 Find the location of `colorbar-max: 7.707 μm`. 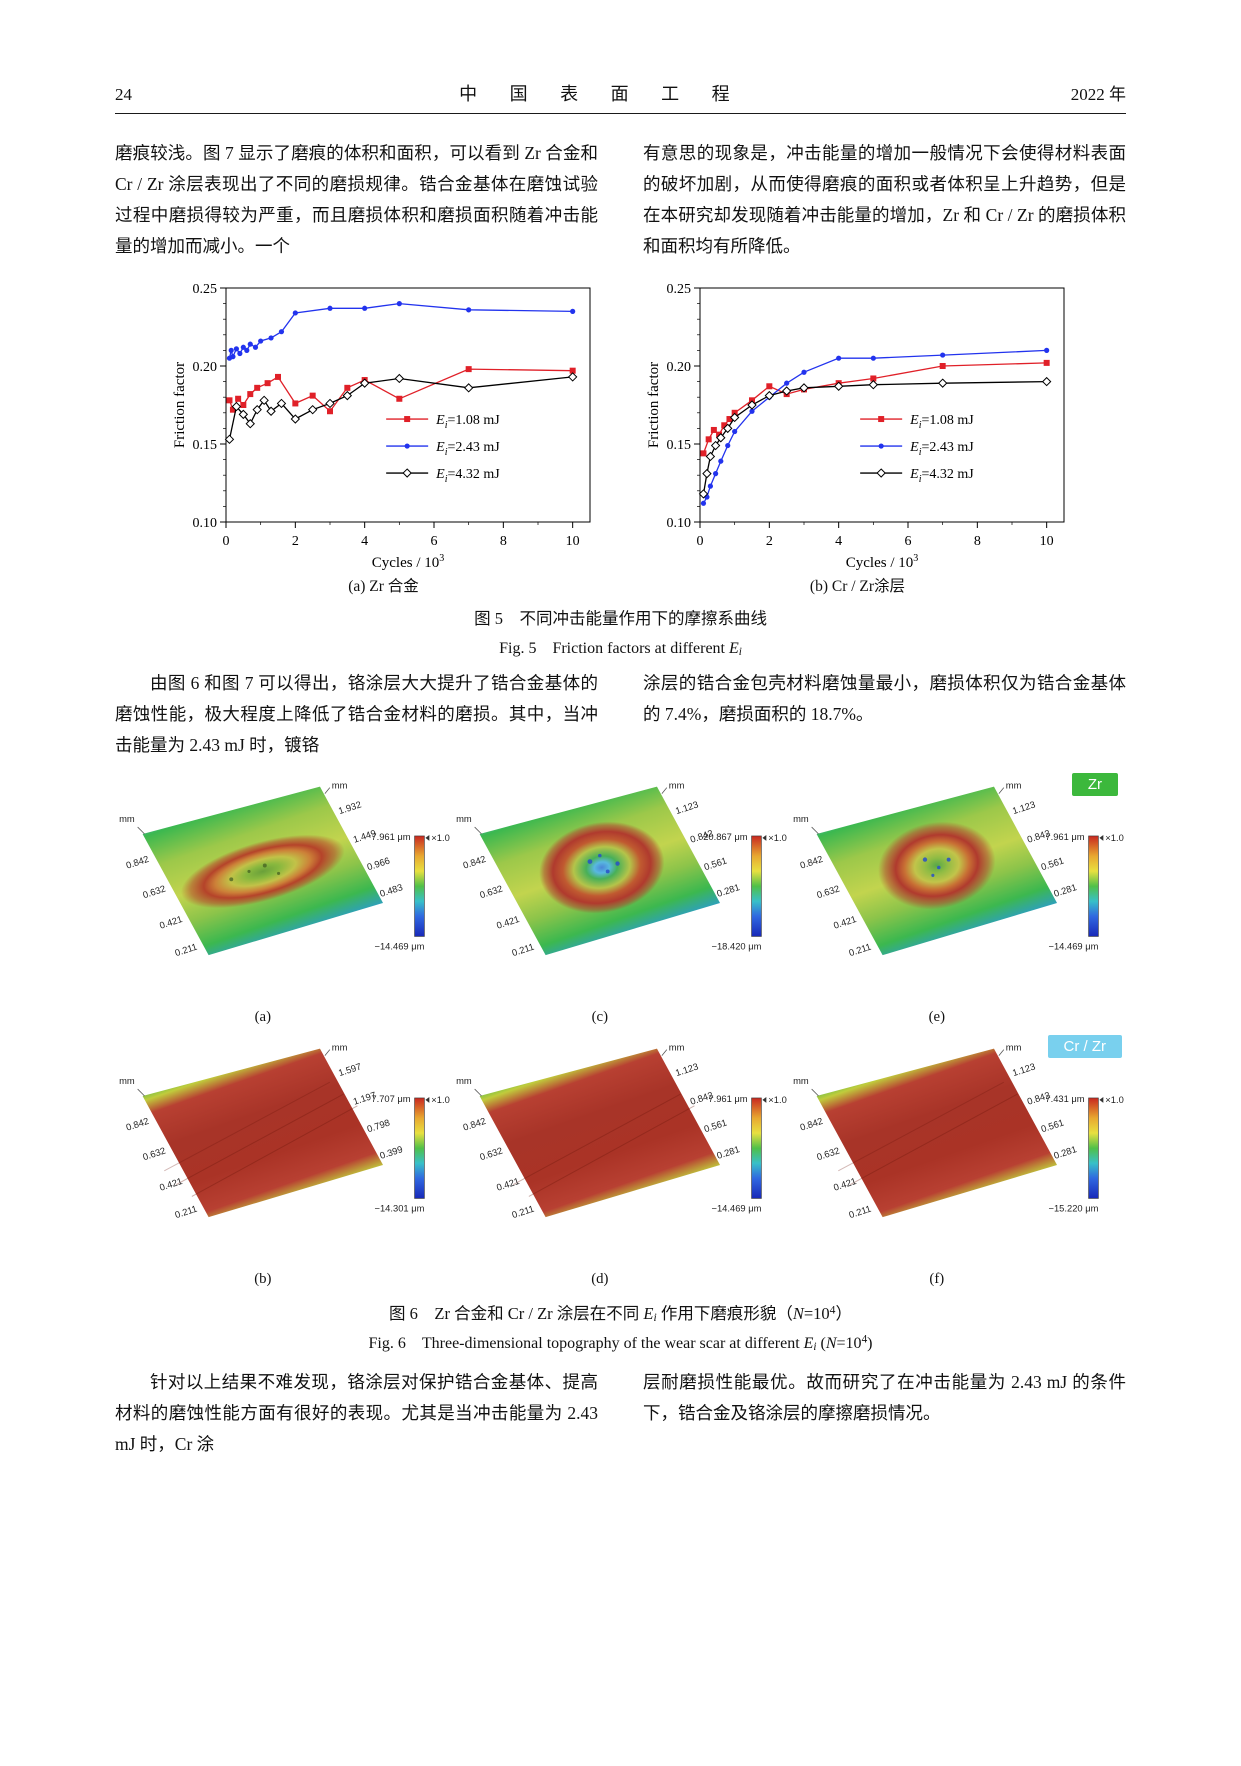

colorbar-max: 7.707 μm is located at coordinates (390, 1099).